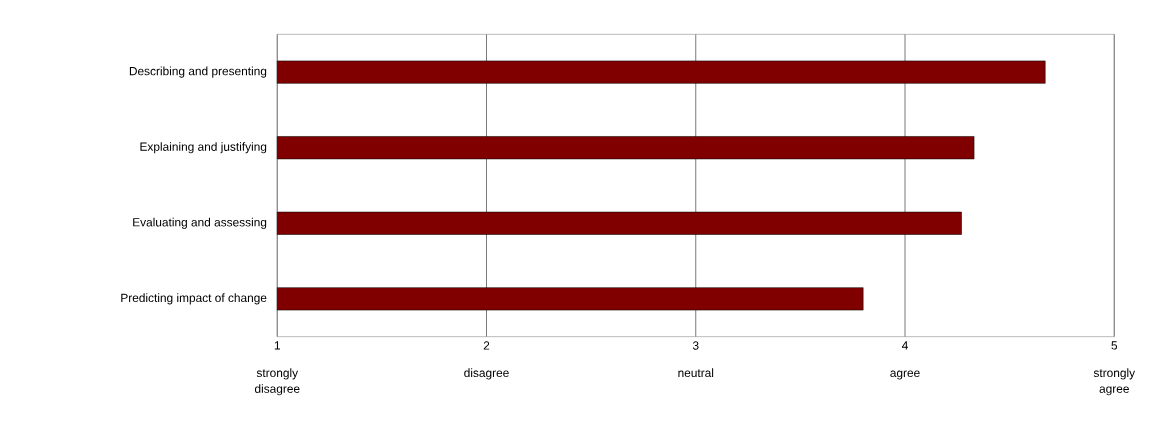 This screenshot has height=426, width=1153. I want to click on y-tick-label: Describing and presenting, so click(198, 72).